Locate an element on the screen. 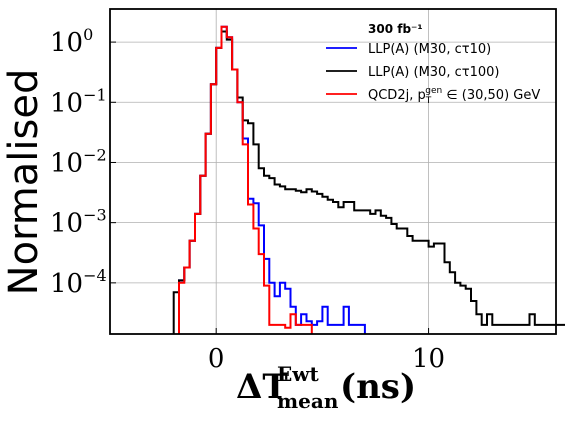 The image size is (565, 421). x-axis-label-main: ΔT is located at coordinates (262, 387).